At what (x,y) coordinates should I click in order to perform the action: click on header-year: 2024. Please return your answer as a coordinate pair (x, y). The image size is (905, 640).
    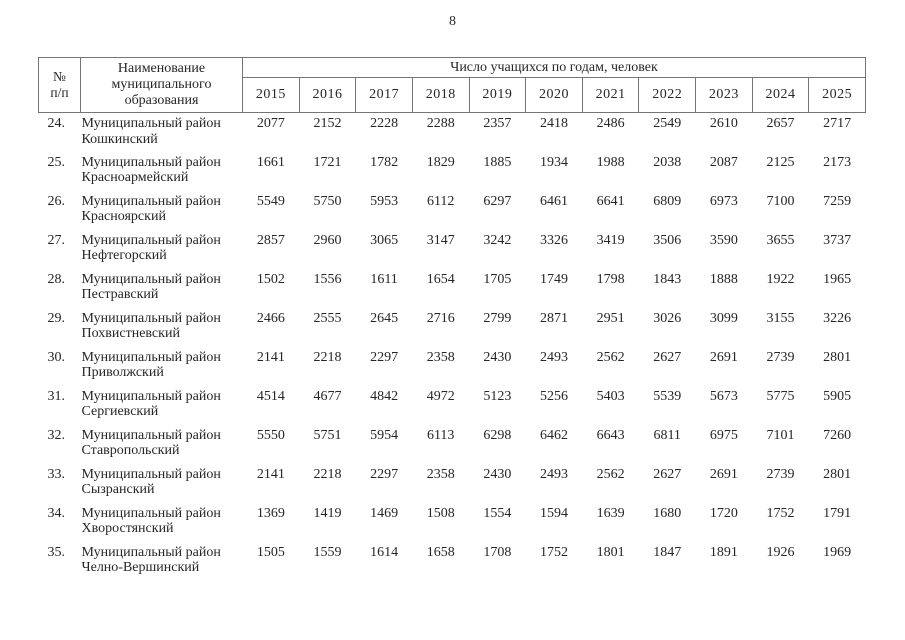
    Looking at the image, I should click on (780, 95).